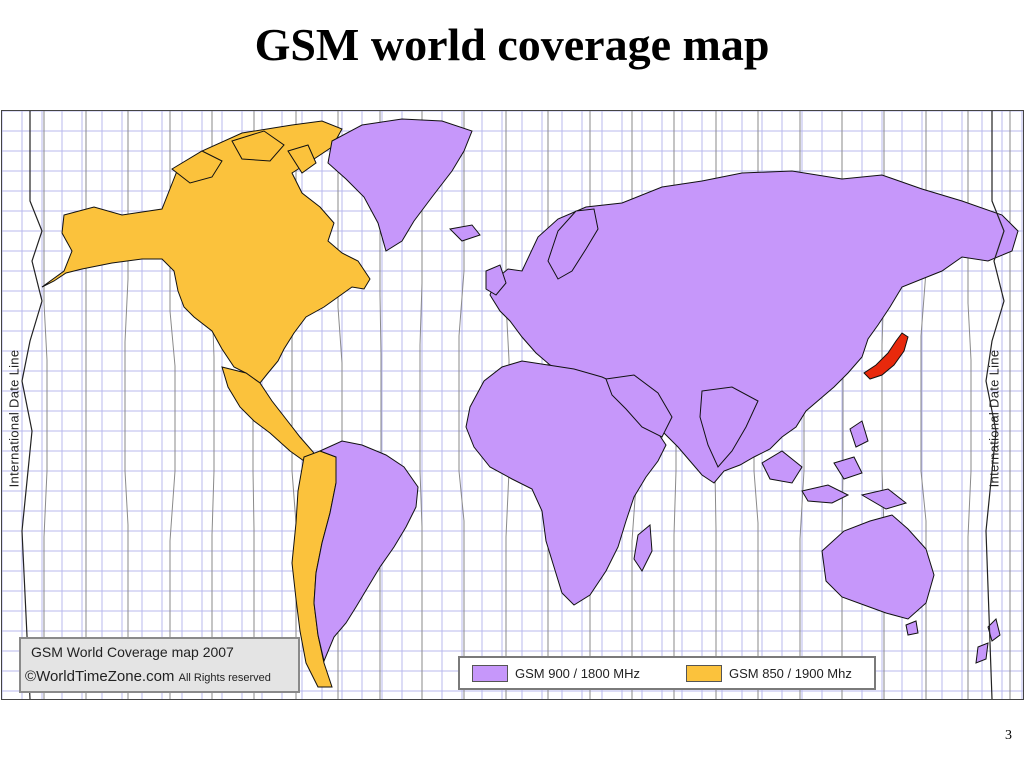 The height and width of the screenshot is (768, 1024). I want to click on copyright-symbol: ©, so click(31, 676).